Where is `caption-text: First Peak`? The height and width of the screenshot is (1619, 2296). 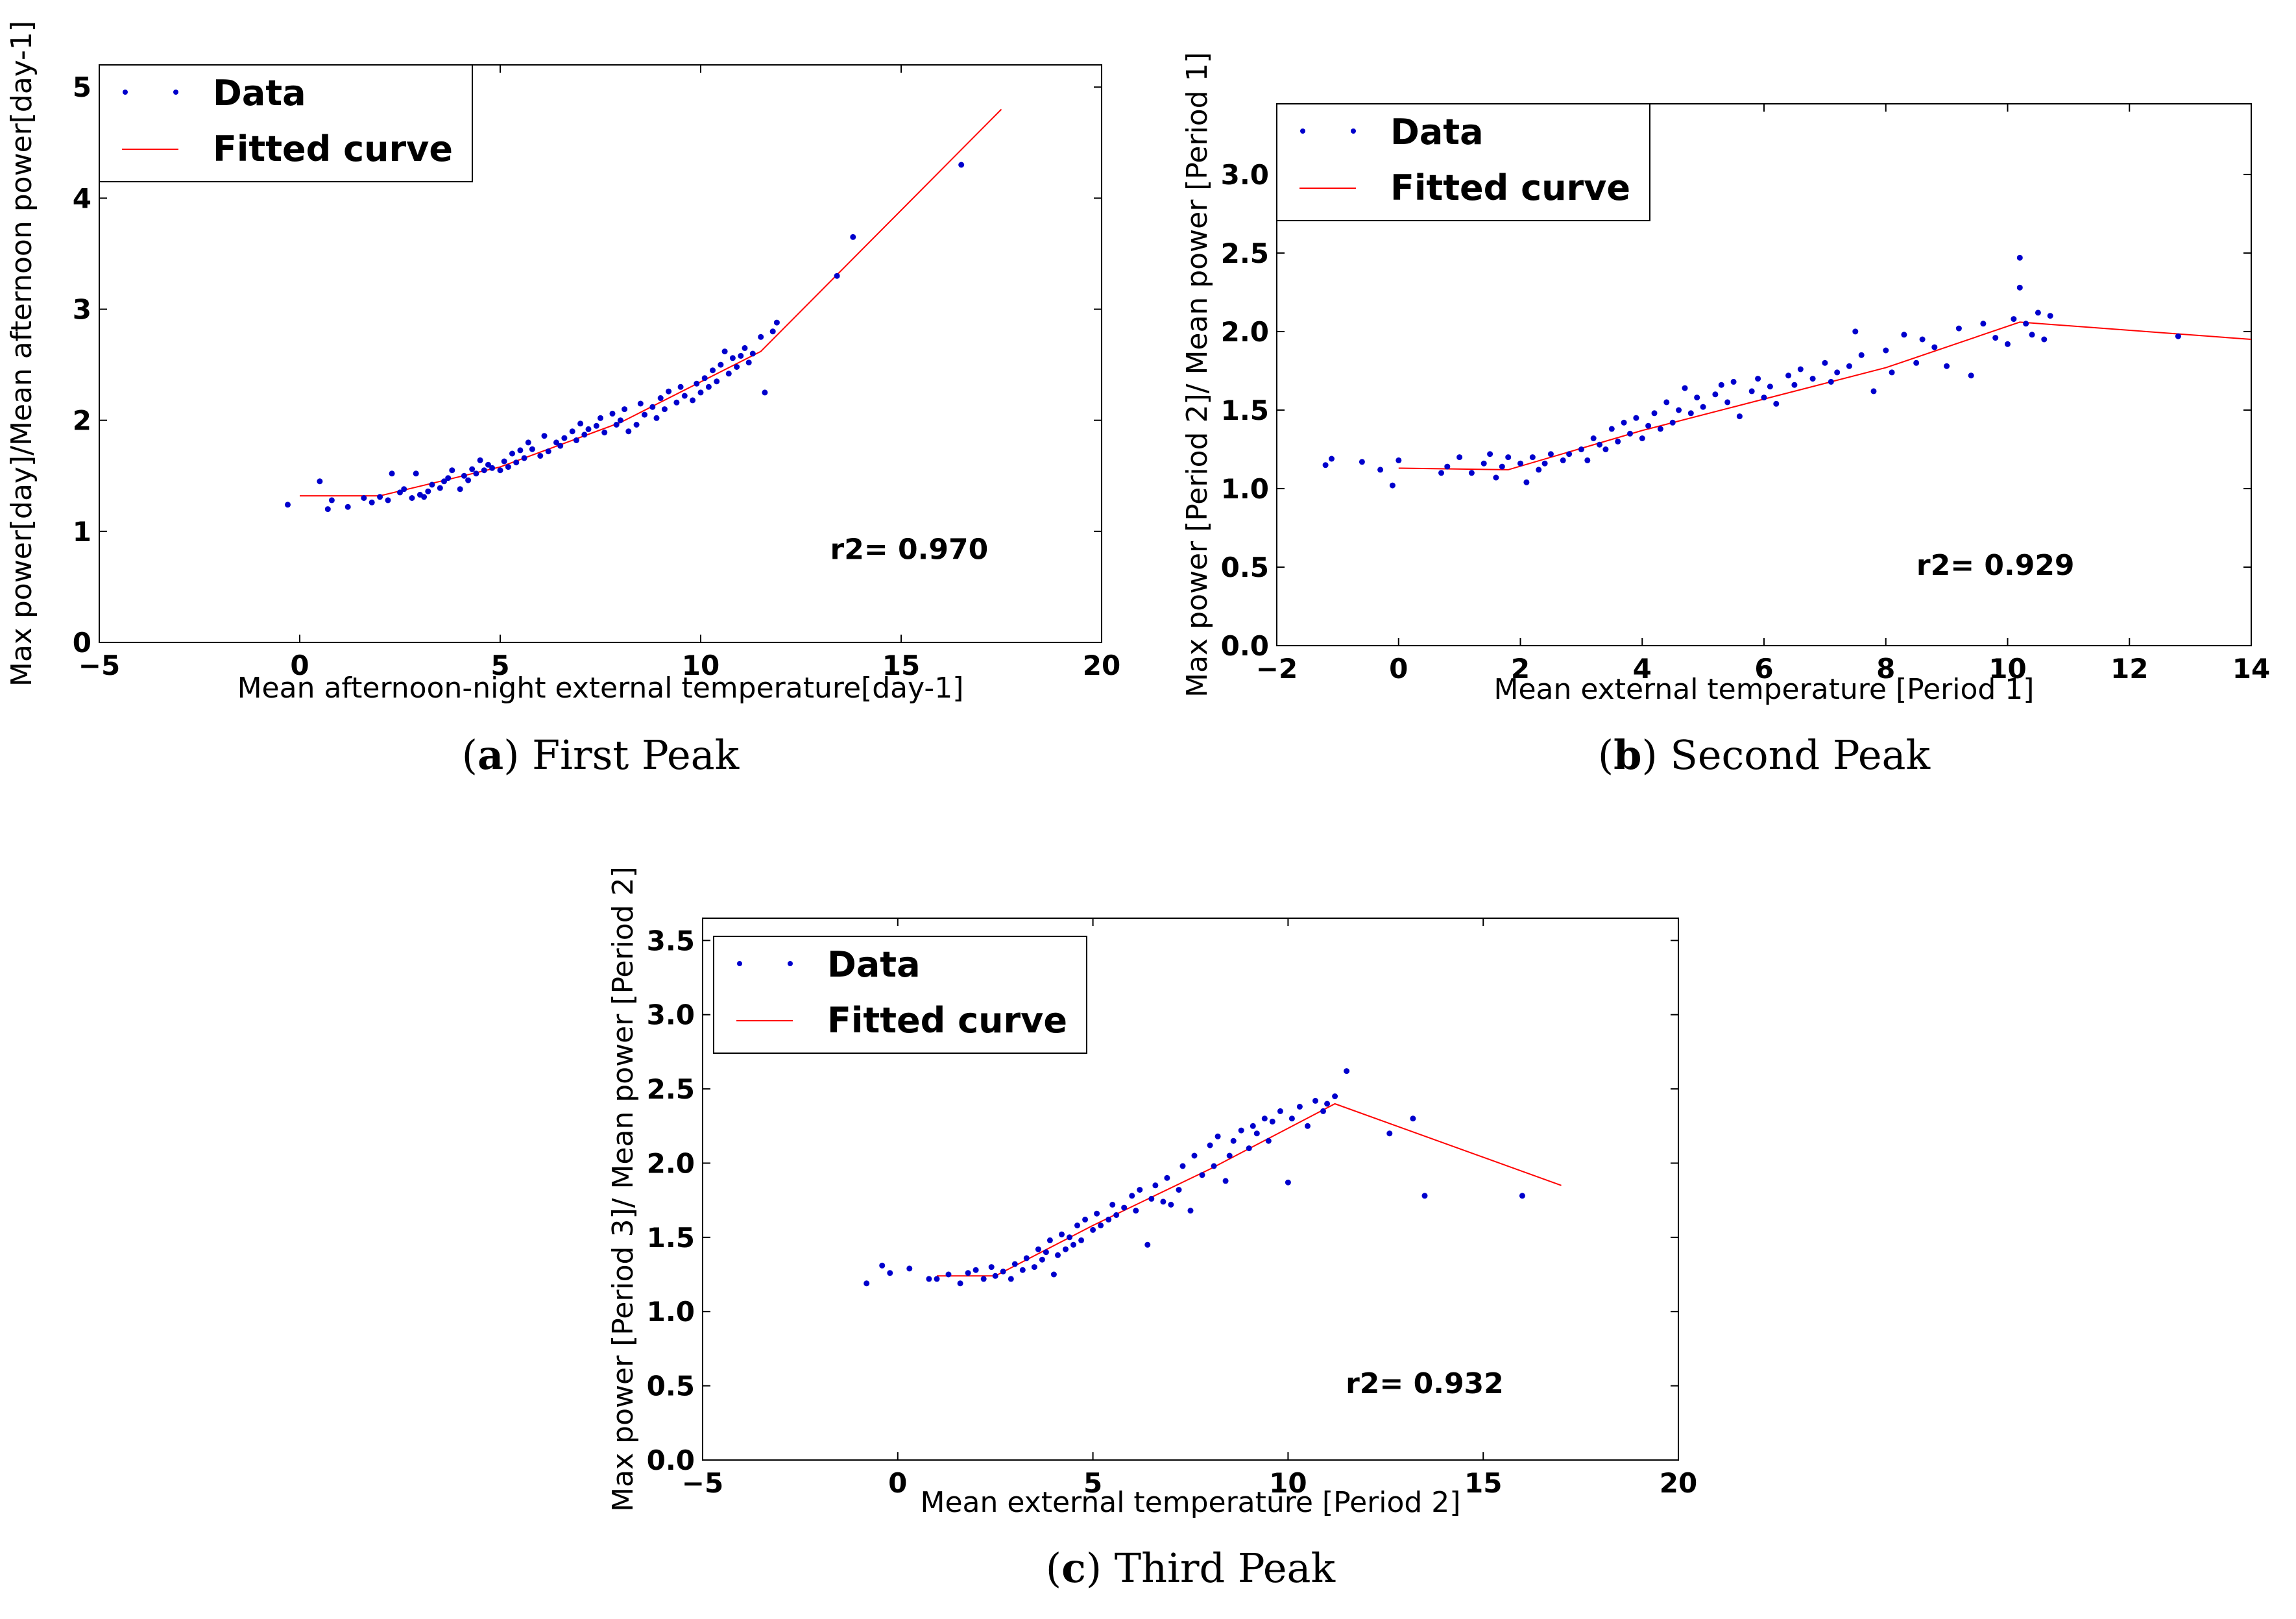
caption-text: First Peak is located at coordinates (636, 755).